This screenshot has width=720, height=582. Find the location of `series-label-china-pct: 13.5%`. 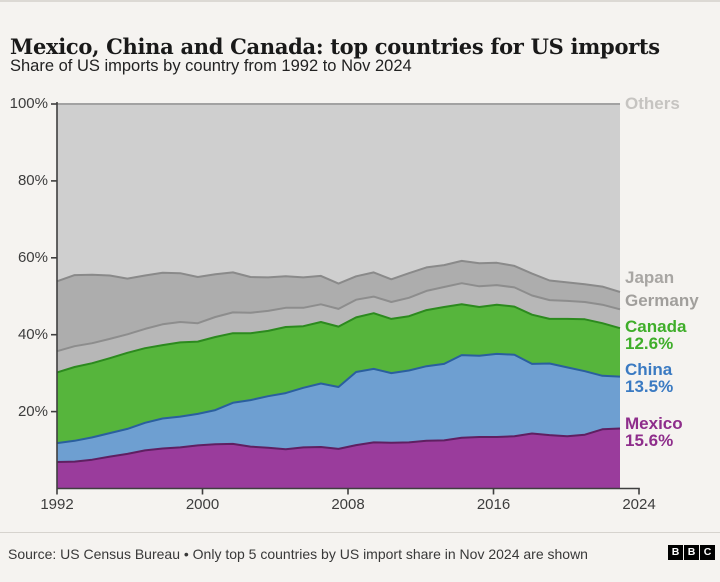

series-label-china-pct: 13.5% is located at coordinates (649, 386).